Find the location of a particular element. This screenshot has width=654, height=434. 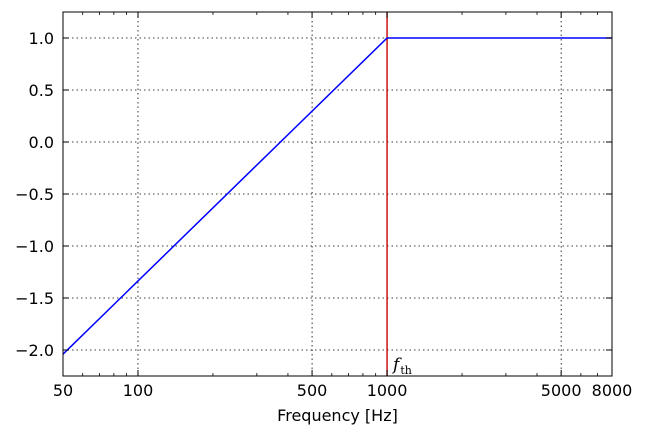

threshold-label: fth is located at coordinates (401, 366).